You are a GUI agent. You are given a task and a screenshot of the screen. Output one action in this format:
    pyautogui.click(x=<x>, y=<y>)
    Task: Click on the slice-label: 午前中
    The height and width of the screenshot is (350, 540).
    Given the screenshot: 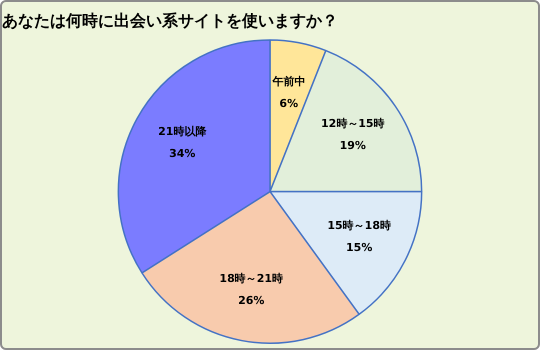 What is the action you would take?
    pyautogui.click(x=288, y=81)
    